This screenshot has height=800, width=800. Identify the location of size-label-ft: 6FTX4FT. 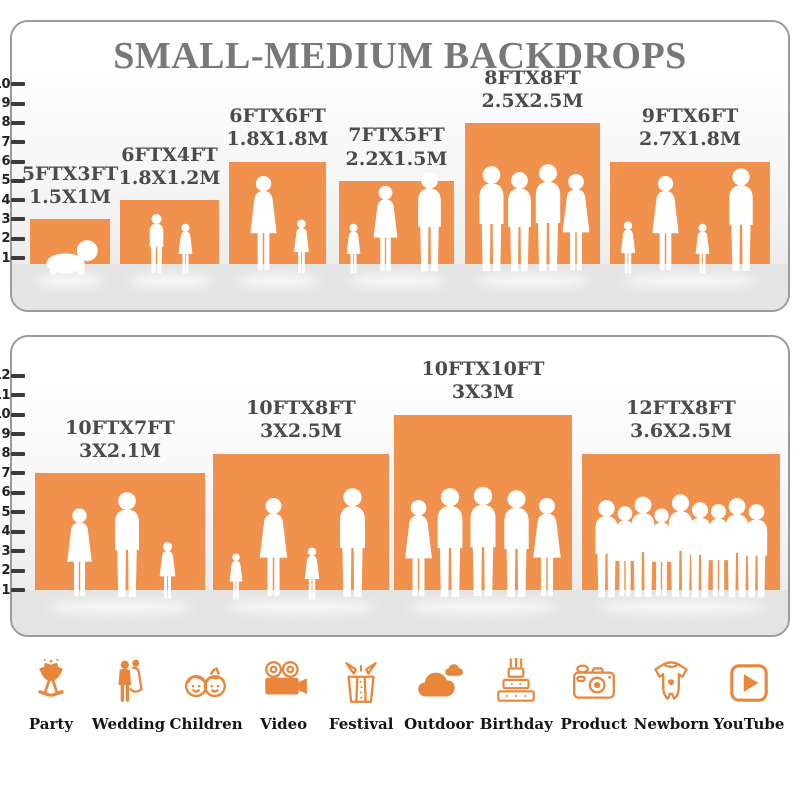
(169, 154).